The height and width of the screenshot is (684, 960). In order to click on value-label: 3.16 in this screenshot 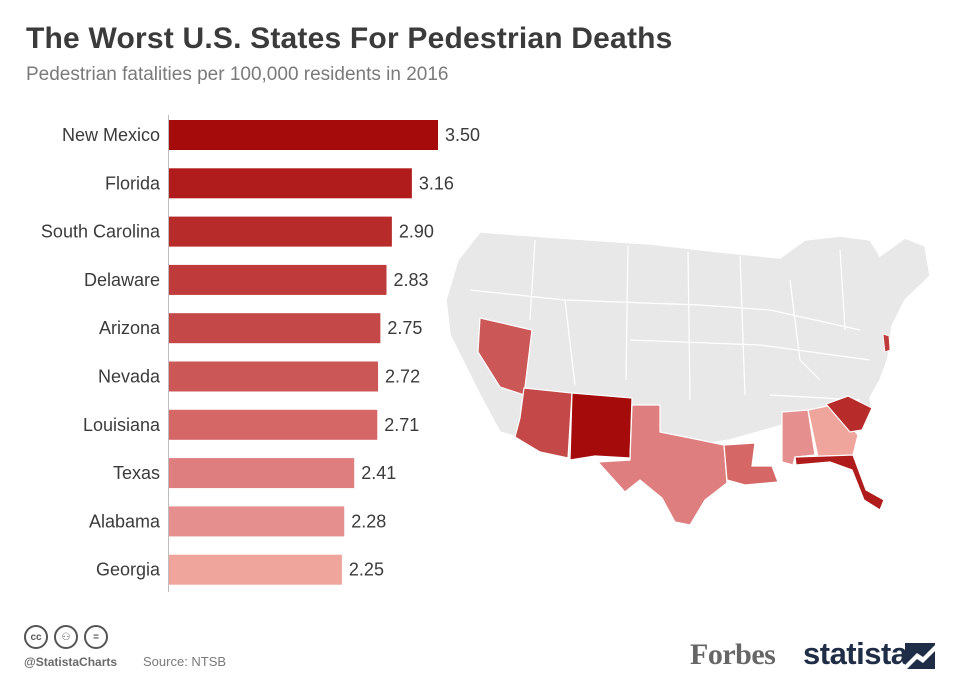, I will do `click(436, 183)`.